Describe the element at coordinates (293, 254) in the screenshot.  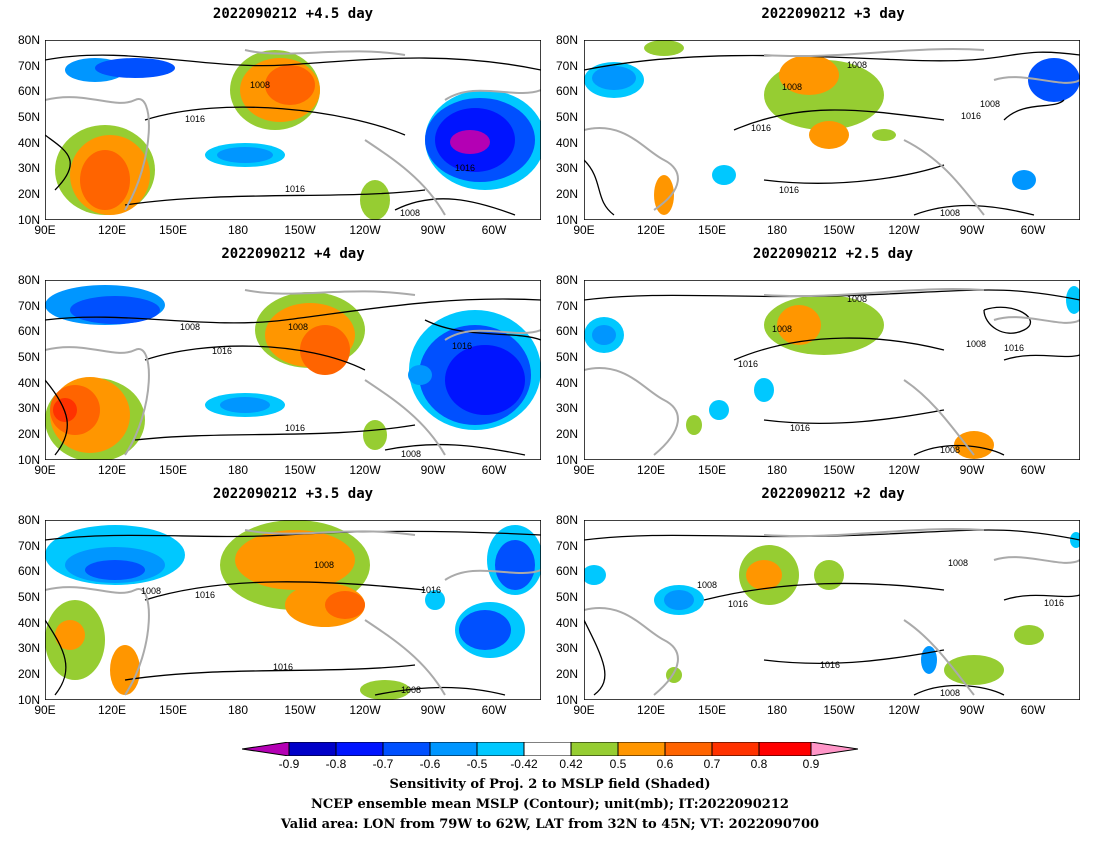
I see `panel-title: 2022090212 +4 day` at that location.